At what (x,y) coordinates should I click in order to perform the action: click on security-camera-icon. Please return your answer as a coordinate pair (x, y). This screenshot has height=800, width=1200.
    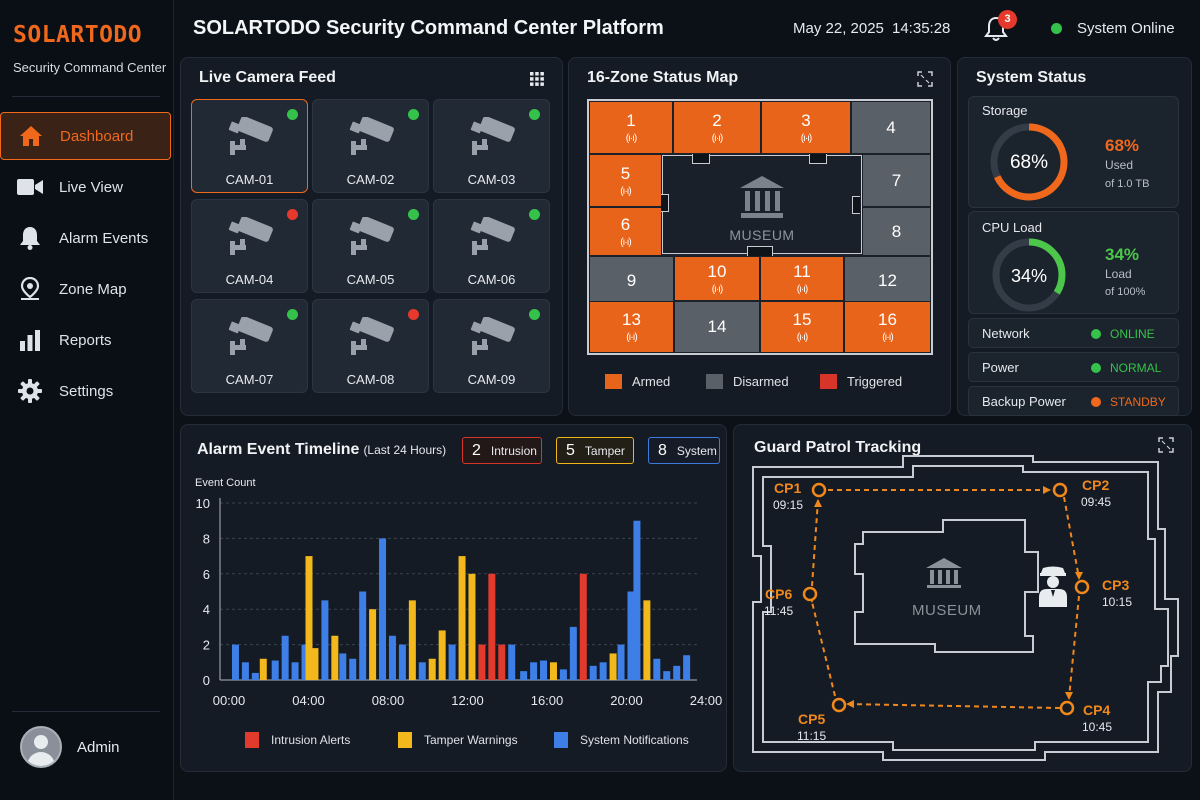
    Looking at the image, I should click on (372, 337).